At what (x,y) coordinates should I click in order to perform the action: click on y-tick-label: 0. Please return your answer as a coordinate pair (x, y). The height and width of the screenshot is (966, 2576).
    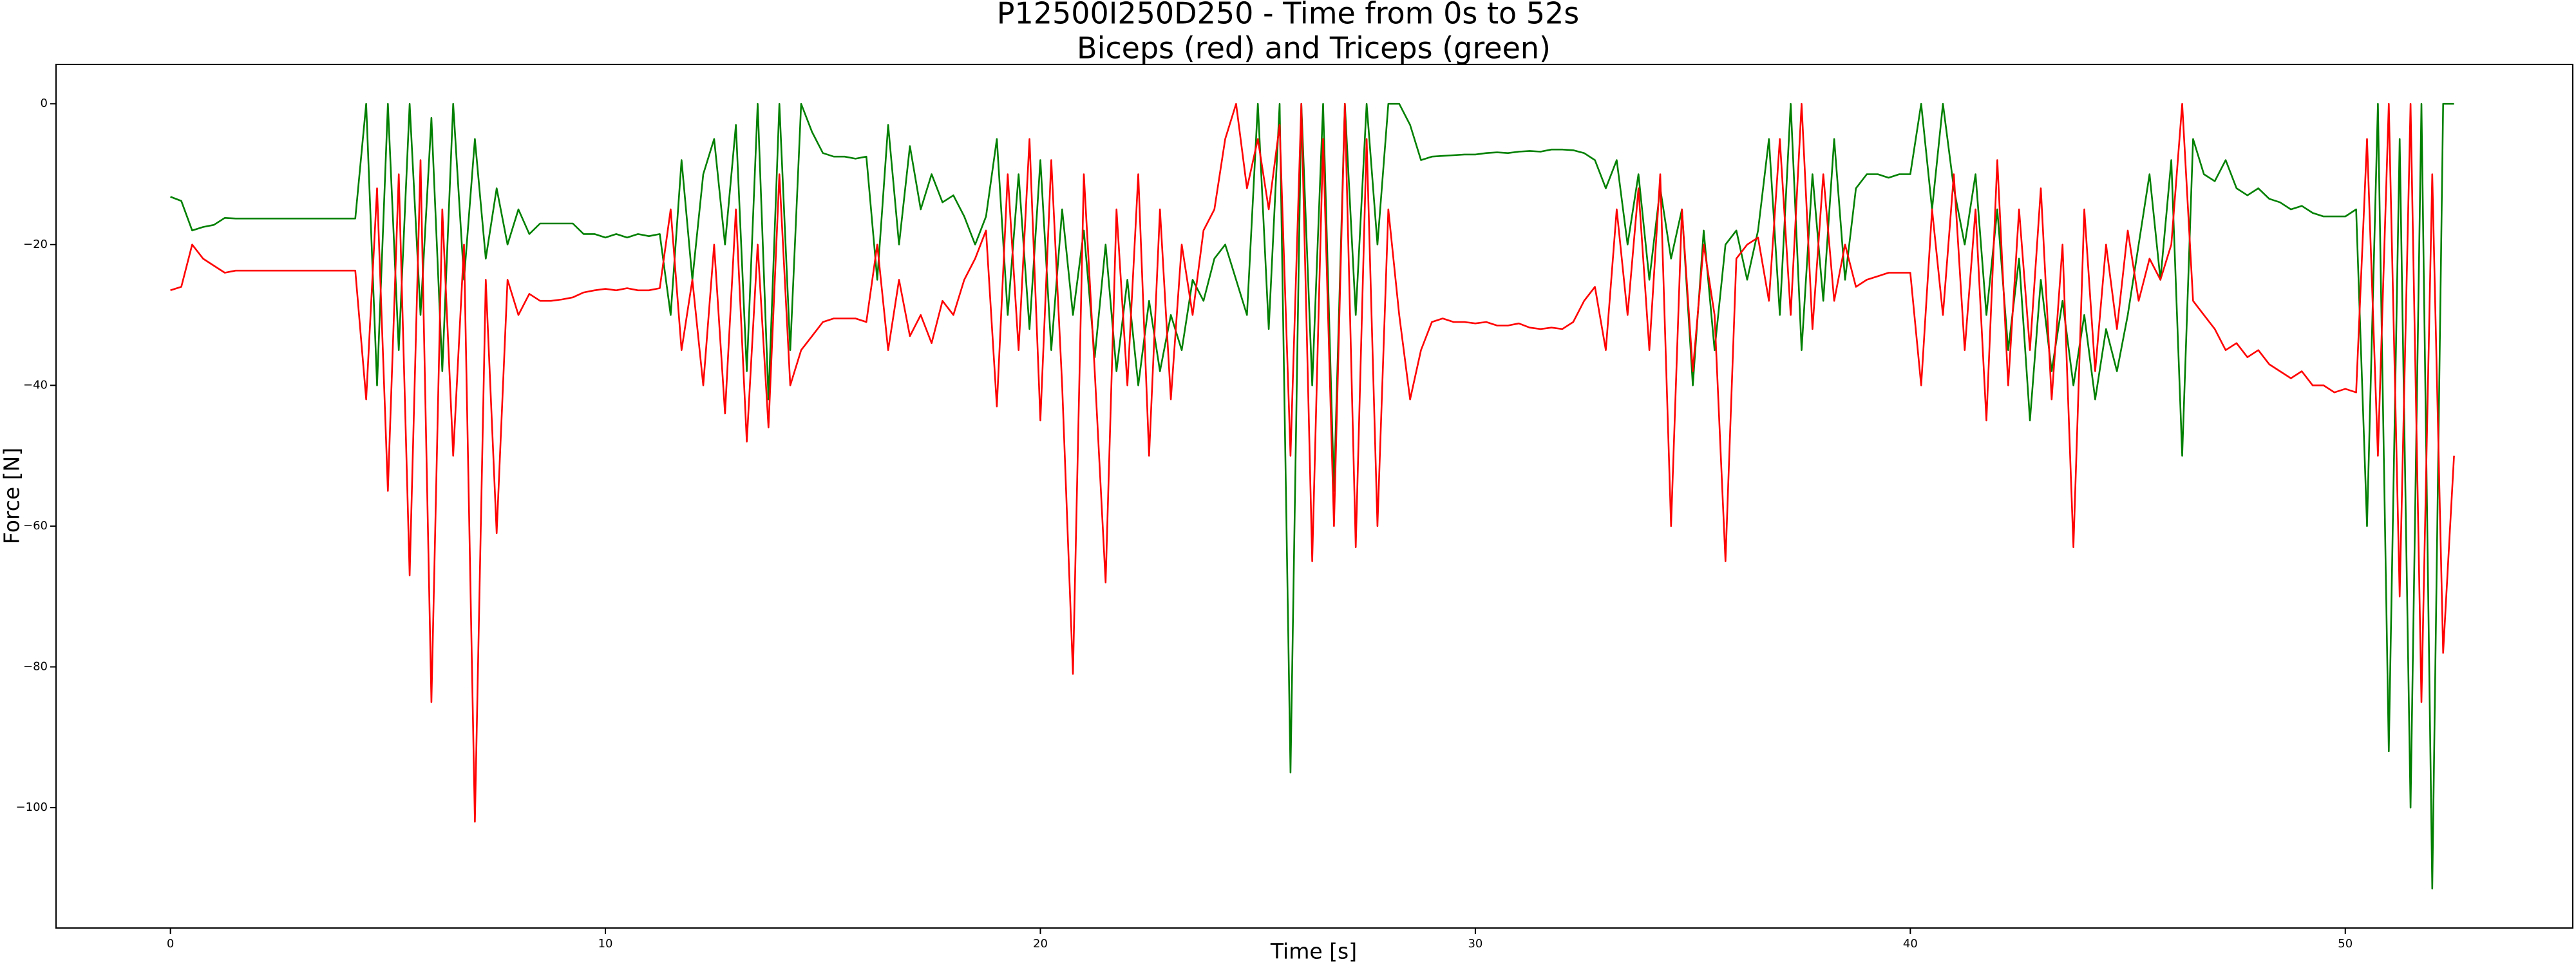
    Looking at the image, I should click on (44, 104).